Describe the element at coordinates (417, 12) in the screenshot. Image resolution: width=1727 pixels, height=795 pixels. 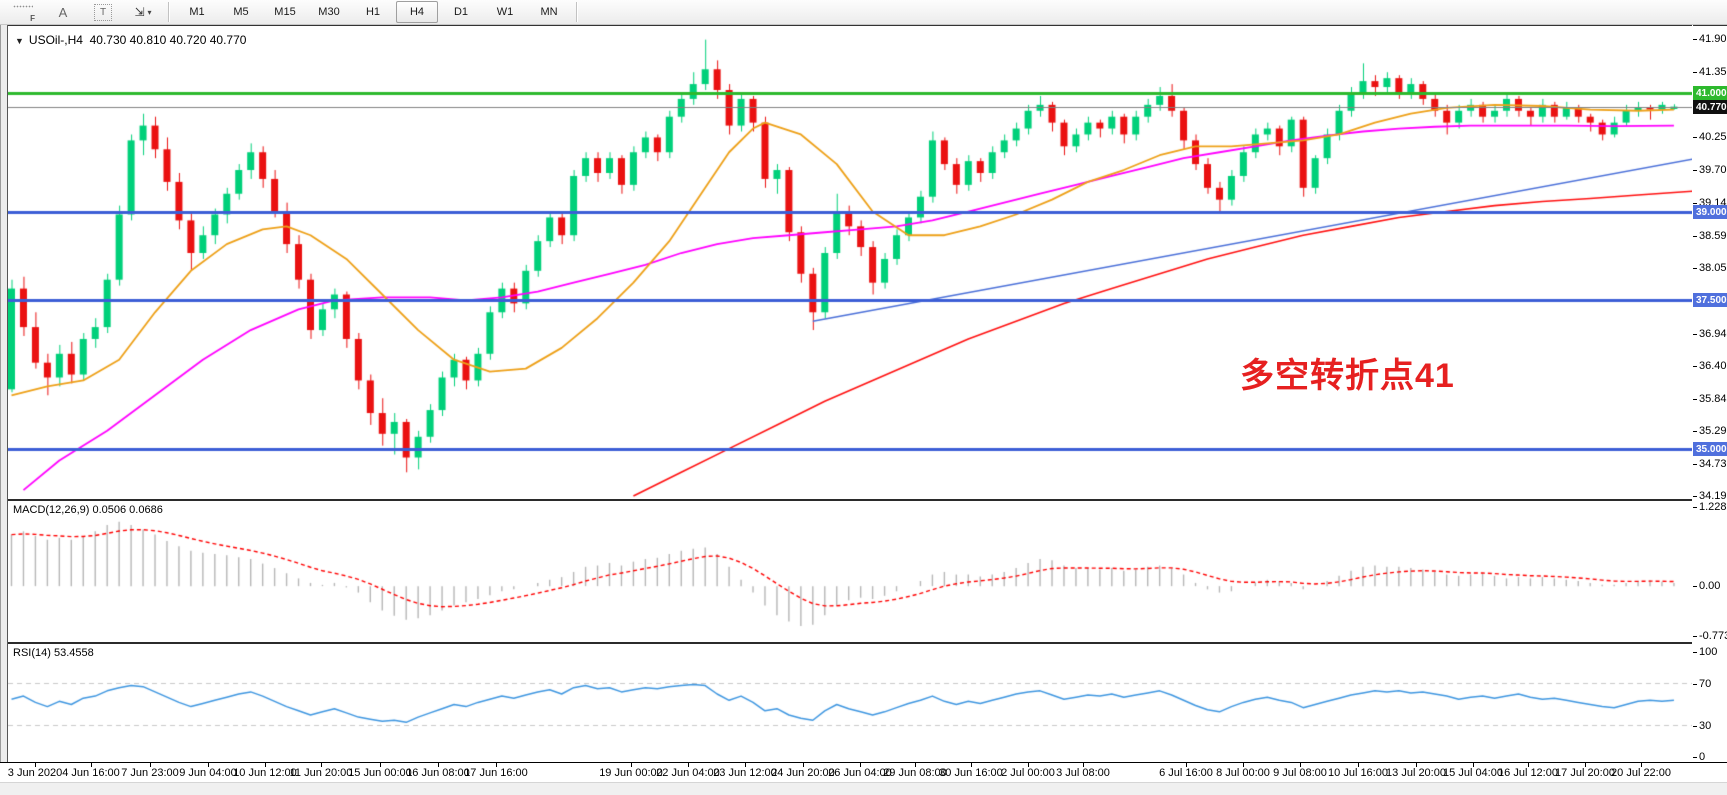
I see `timeframe-h4-button: H4` at that location.